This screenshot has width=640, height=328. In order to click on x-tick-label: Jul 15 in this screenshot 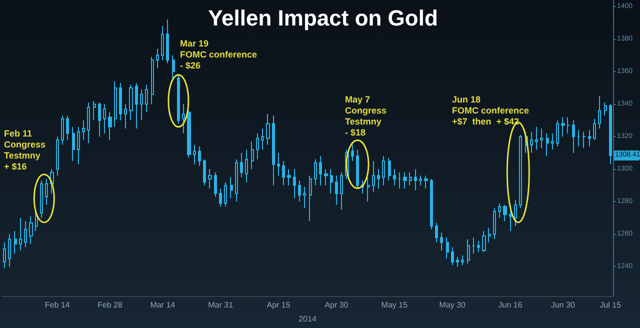, I will do `click(611, 305)`.